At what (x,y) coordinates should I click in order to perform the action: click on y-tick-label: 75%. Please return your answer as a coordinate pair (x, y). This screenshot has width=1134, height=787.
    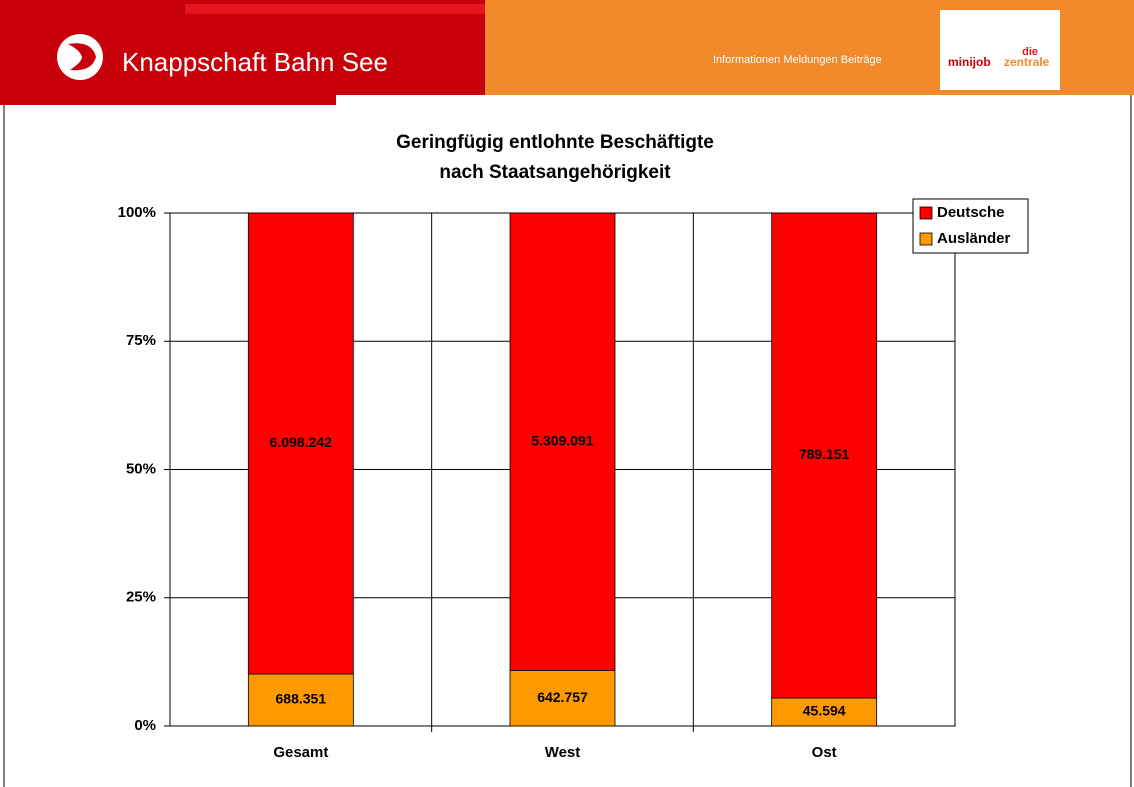
    Looking at the image, I should click on (141, 340).